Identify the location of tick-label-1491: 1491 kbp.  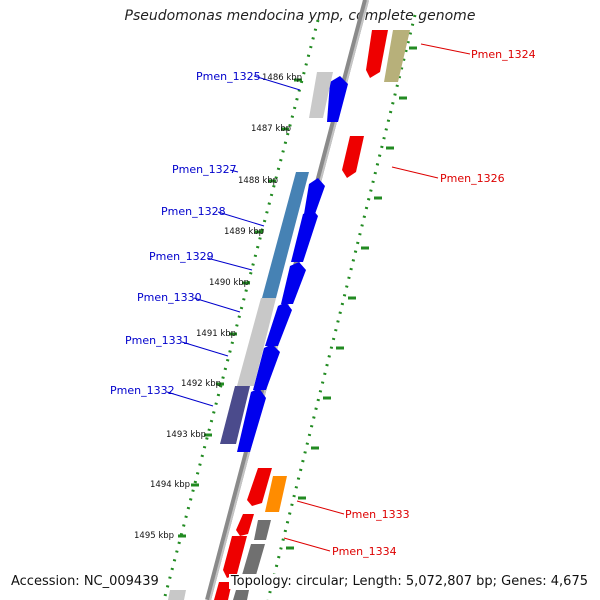
(216, 334).